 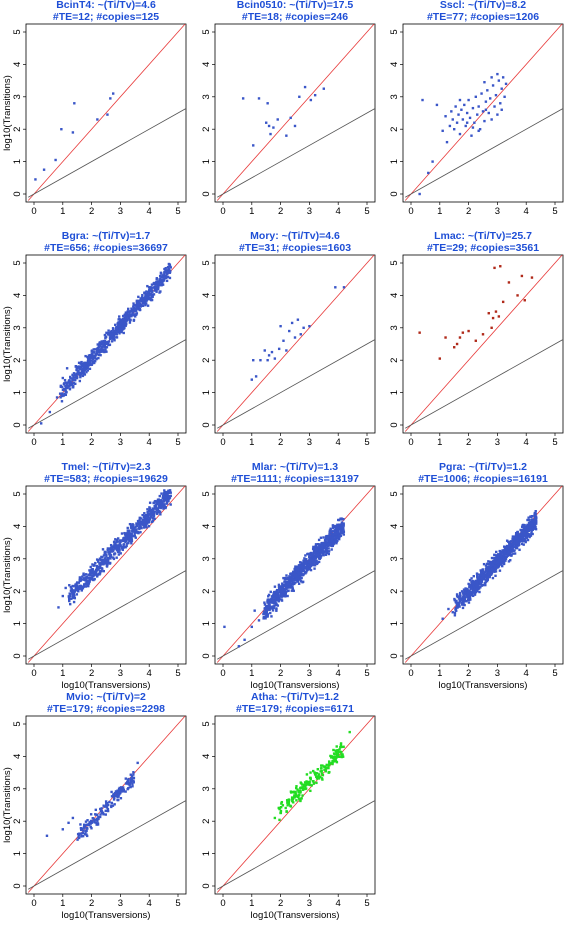 What do you see at coordinates (410, 673) in the screenshot?
I see `x-tick-label: 0` at bounding box center [410, 673].